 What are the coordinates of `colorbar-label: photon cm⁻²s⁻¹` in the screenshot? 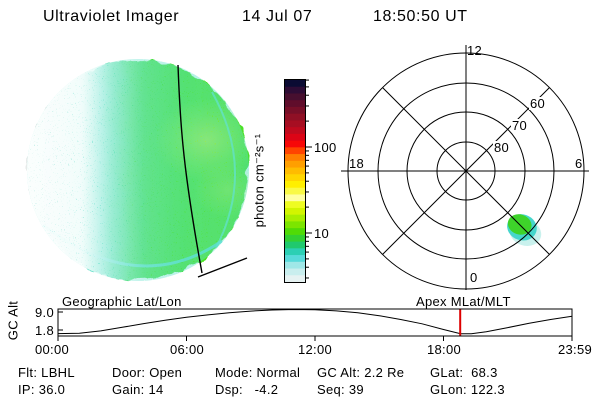 It's located at (259, 180).